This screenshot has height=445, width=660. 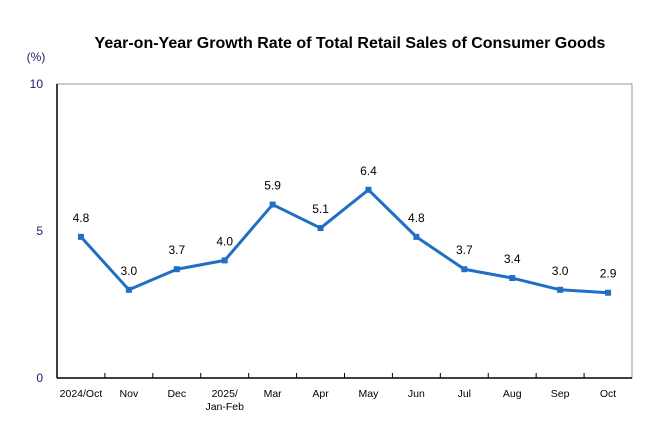 What do you see at coordinates (464, 394) in the screenshot?
I see `x-tick-label: Jul` at bounding box center [464, 394].